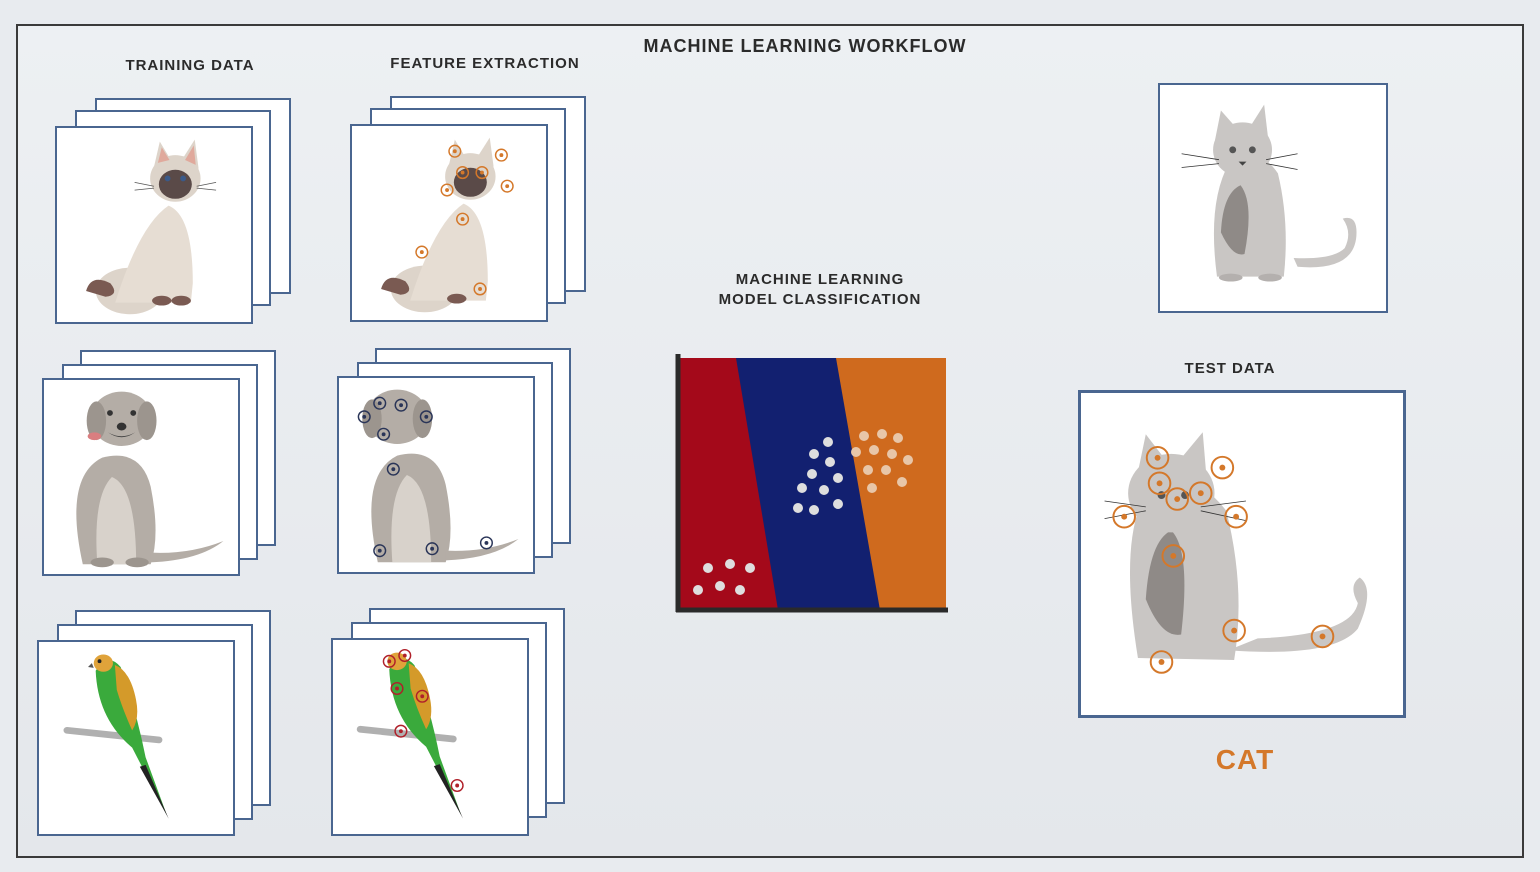  What do you see at coordinates (116, 736) in the screenshot?
I see `parakeet-illustration` at bounding box center [116, 736].